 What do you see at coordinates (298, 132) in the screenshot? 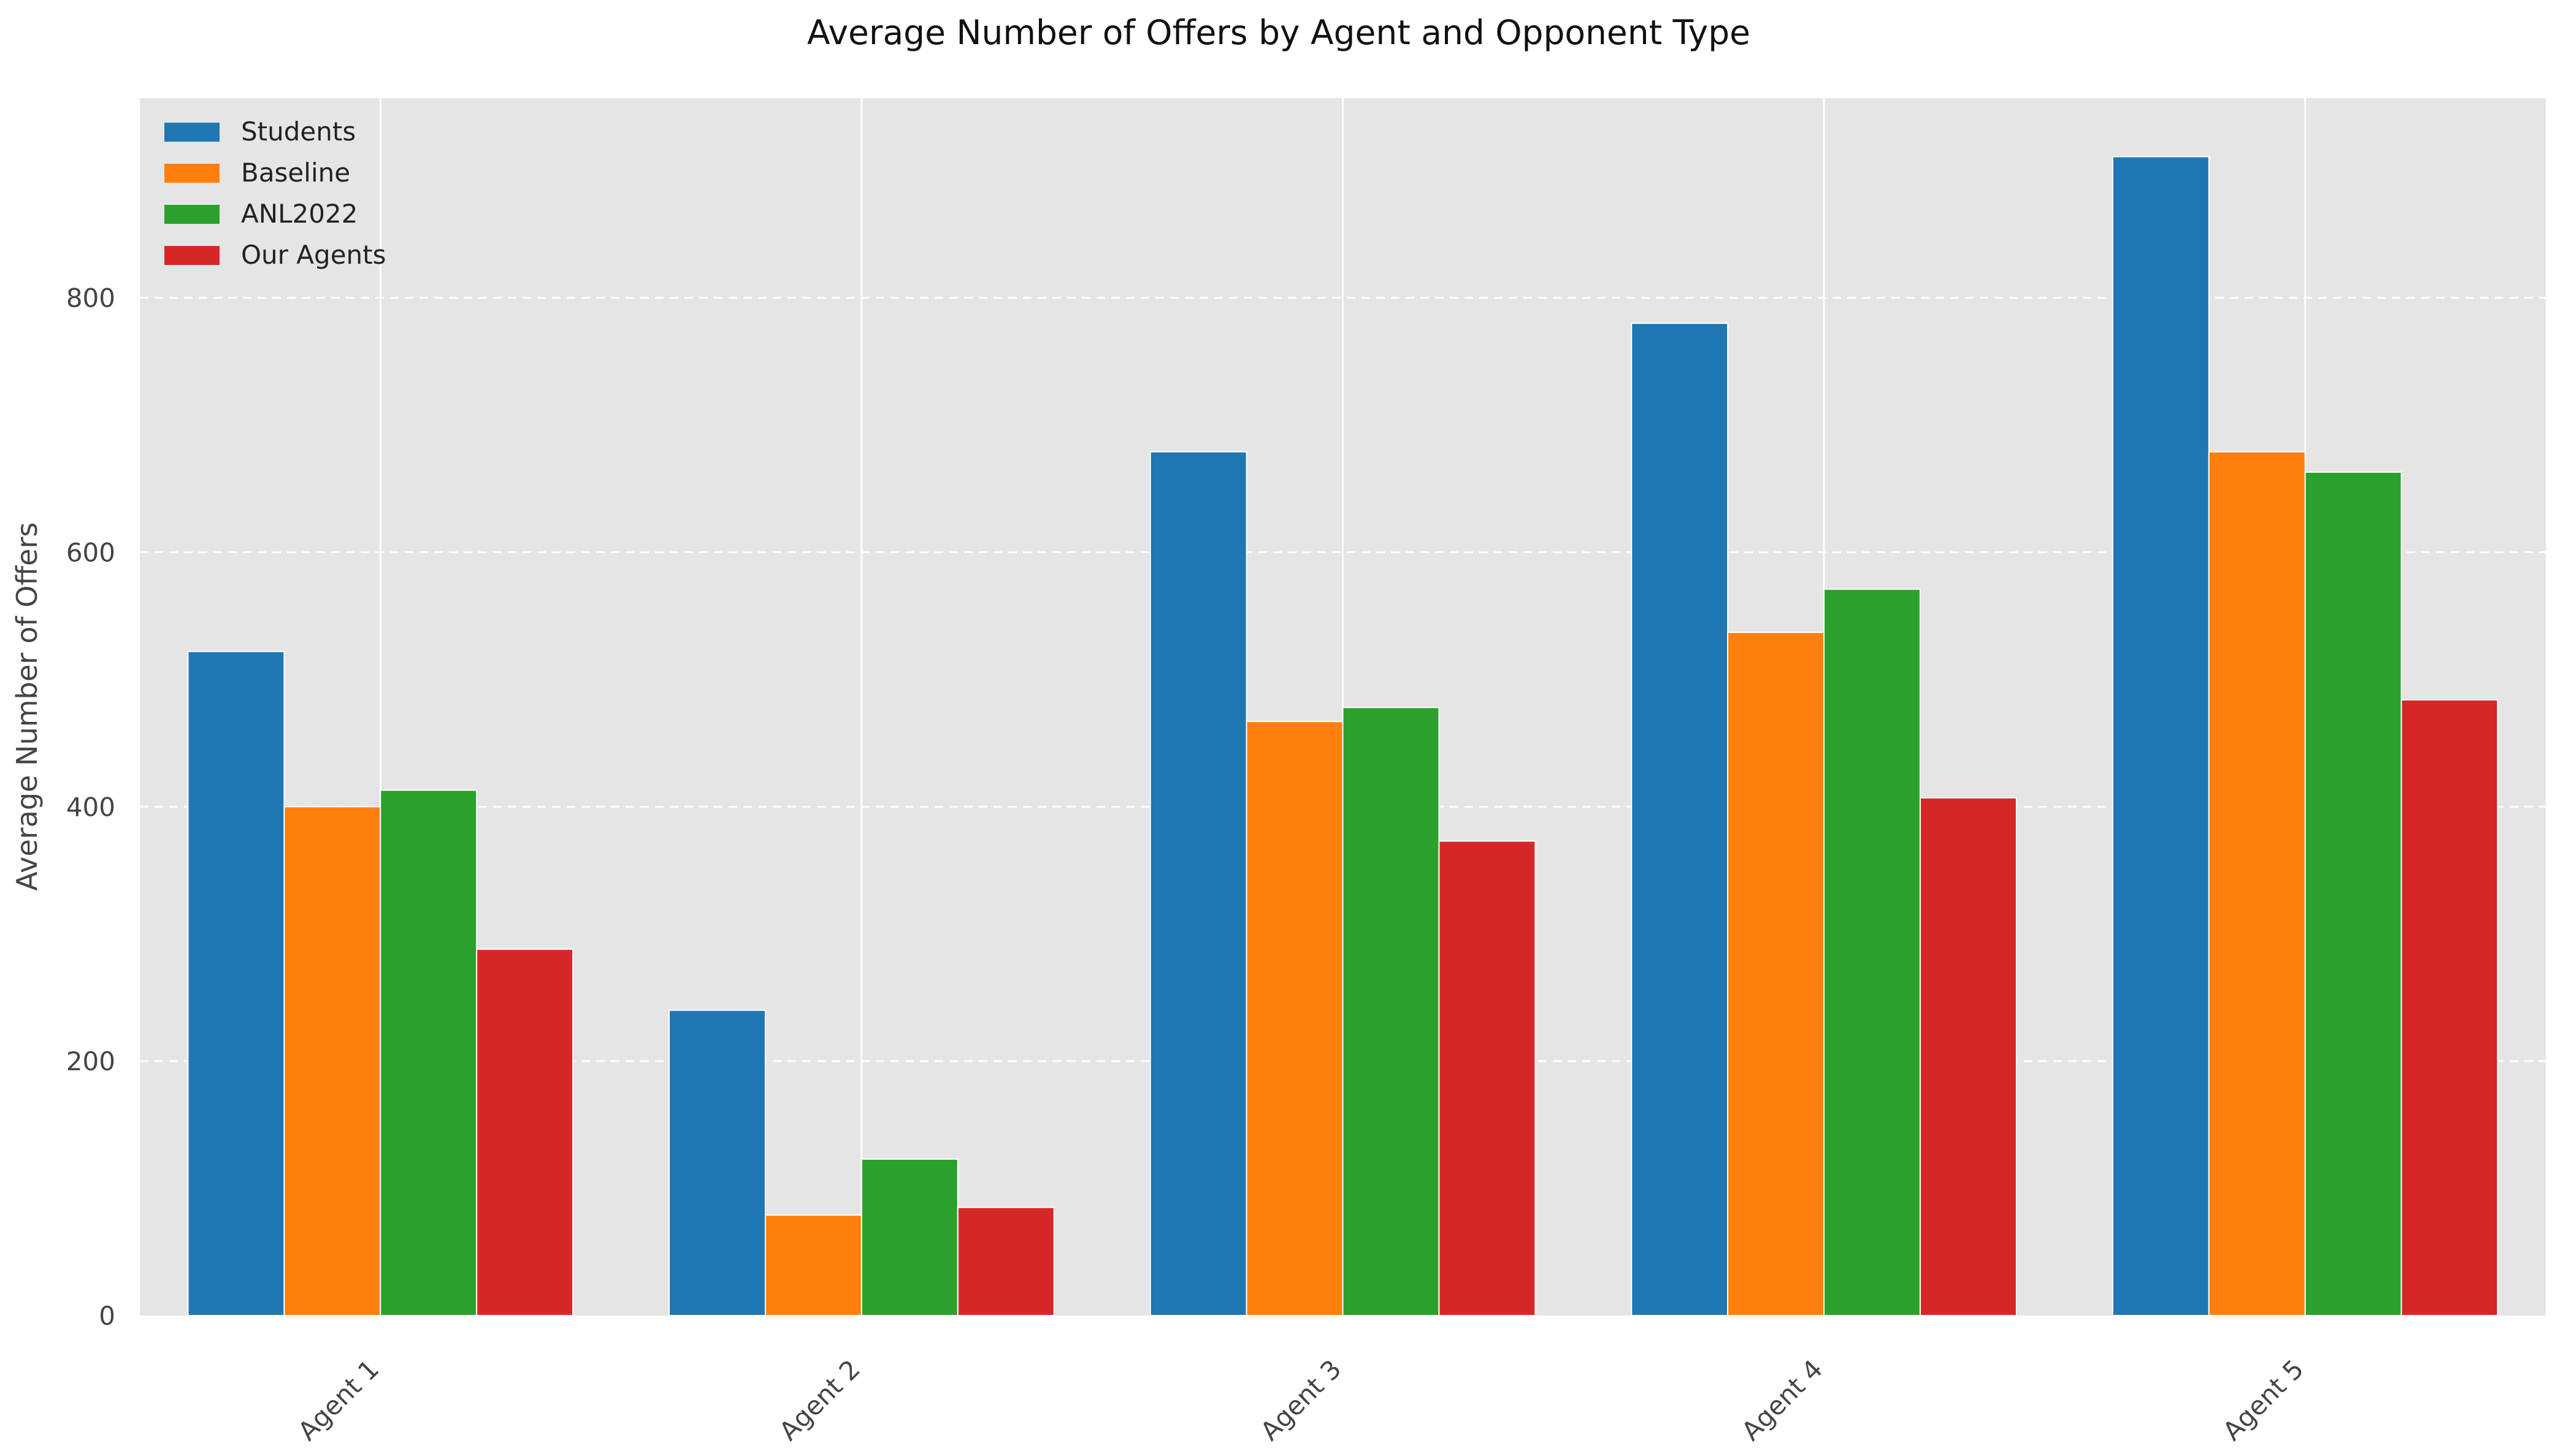
I see `legend-label: Students` at bounding box center [298, 132].